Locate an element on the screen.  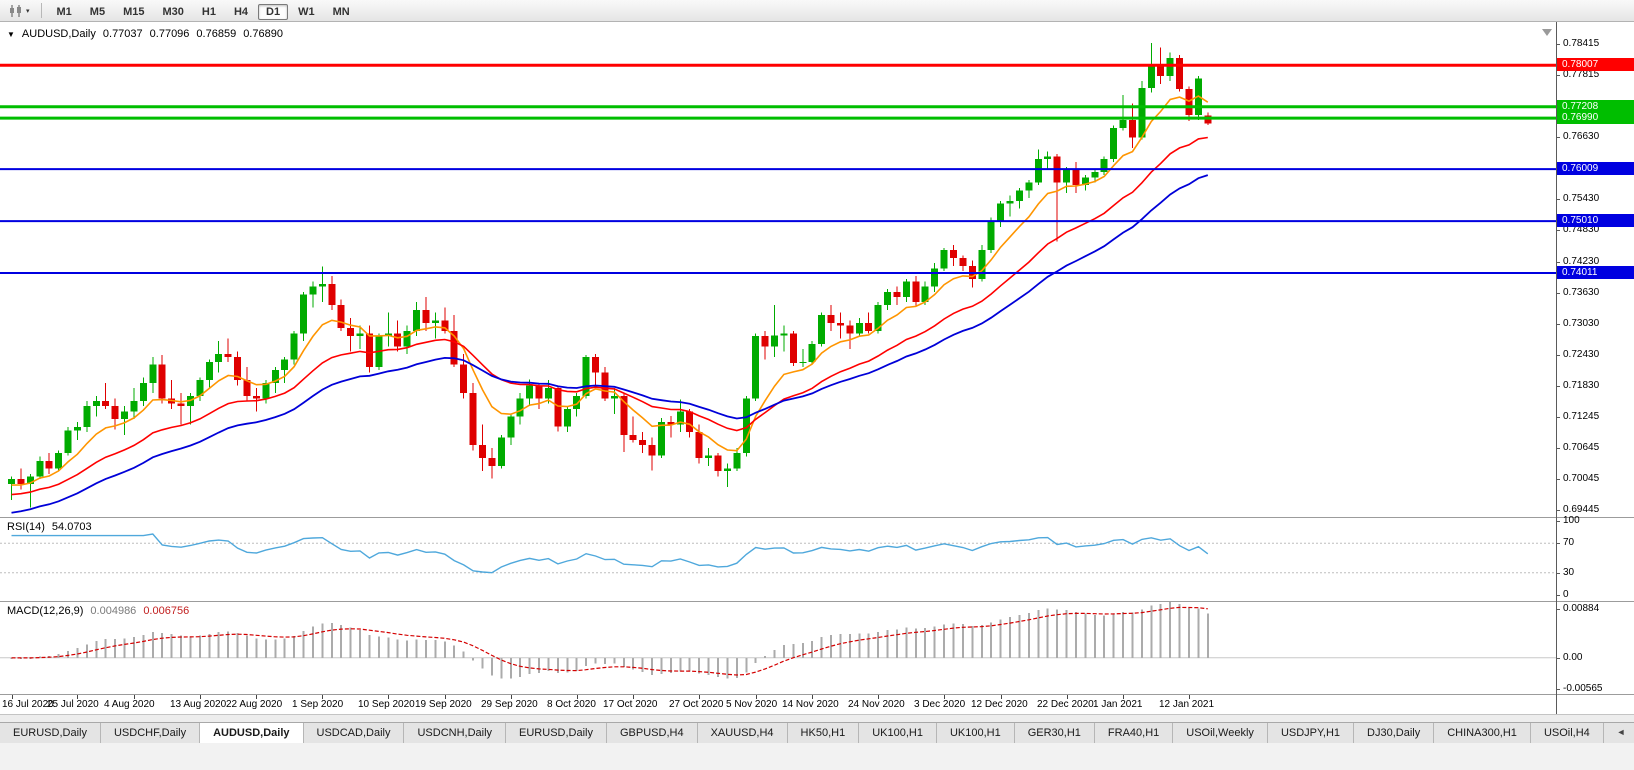
chart-tab-usdcad-daily: USDCAD,Daily is located at coordinates (354, 733).